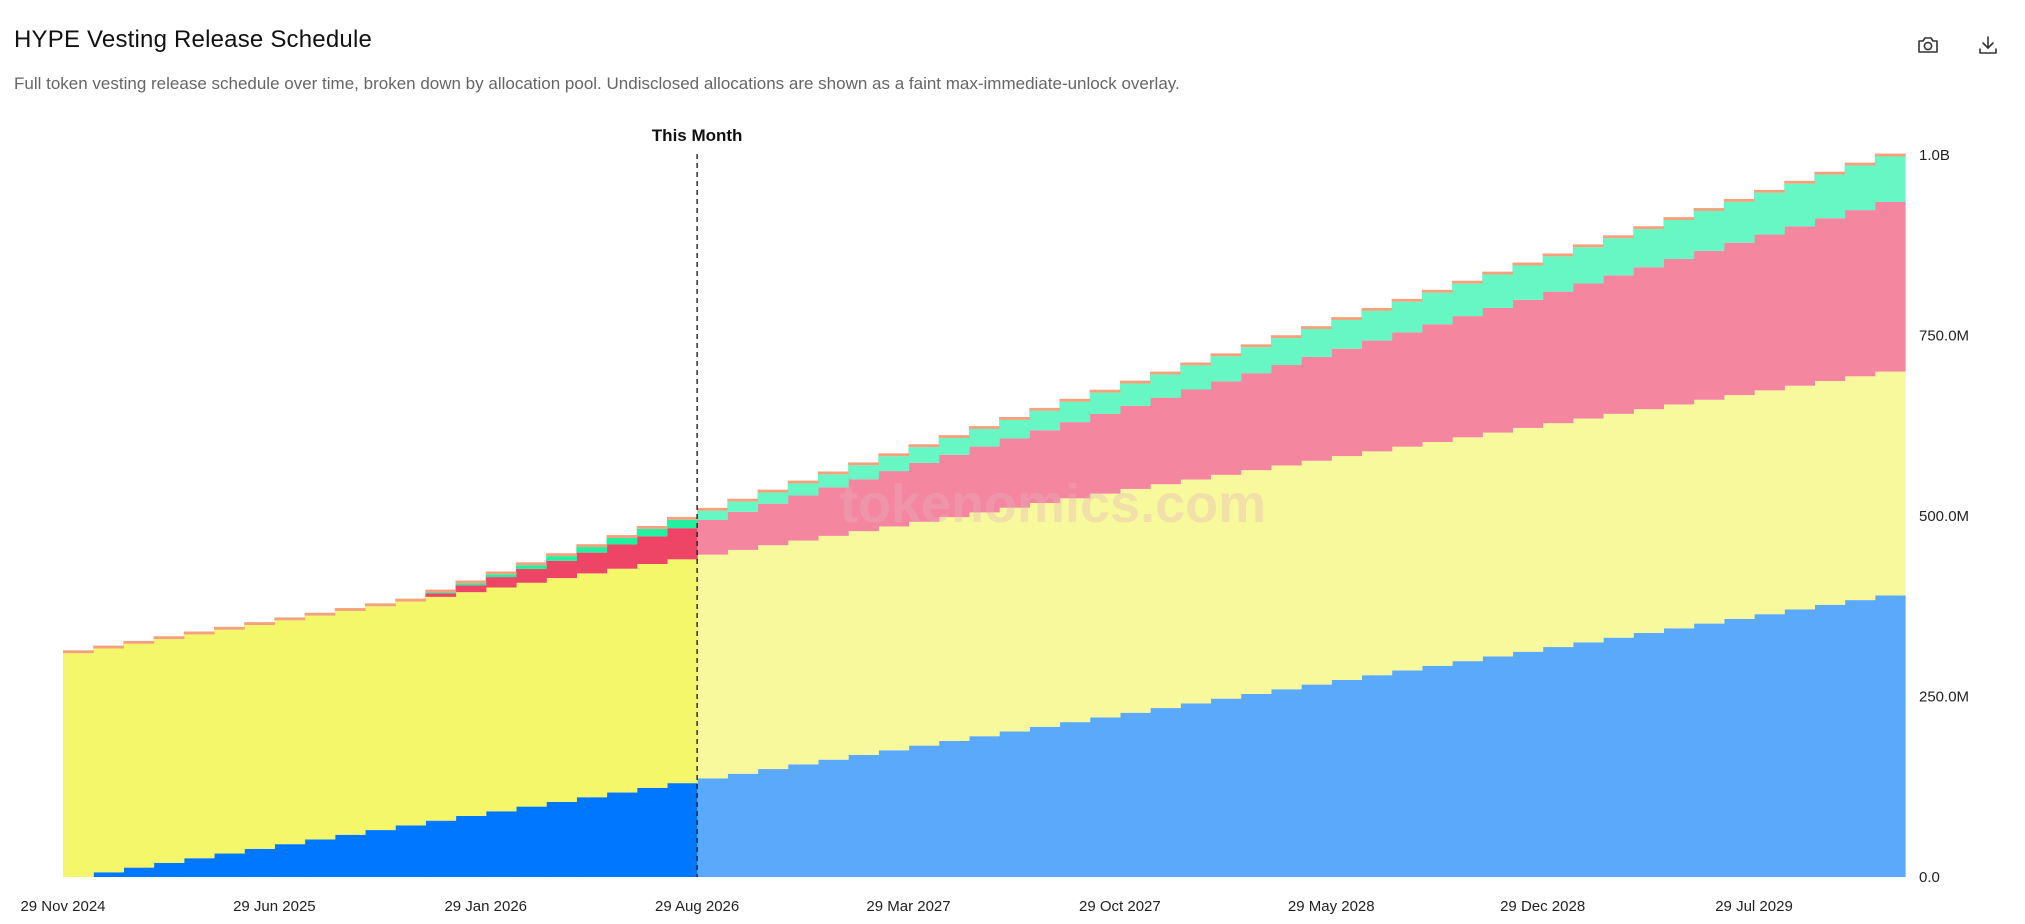 This screenshot has width=2025, height=924. Describe the element at coordinates (1196, 364) in the screenshot. I see `area-step-s4-m37` at that location.